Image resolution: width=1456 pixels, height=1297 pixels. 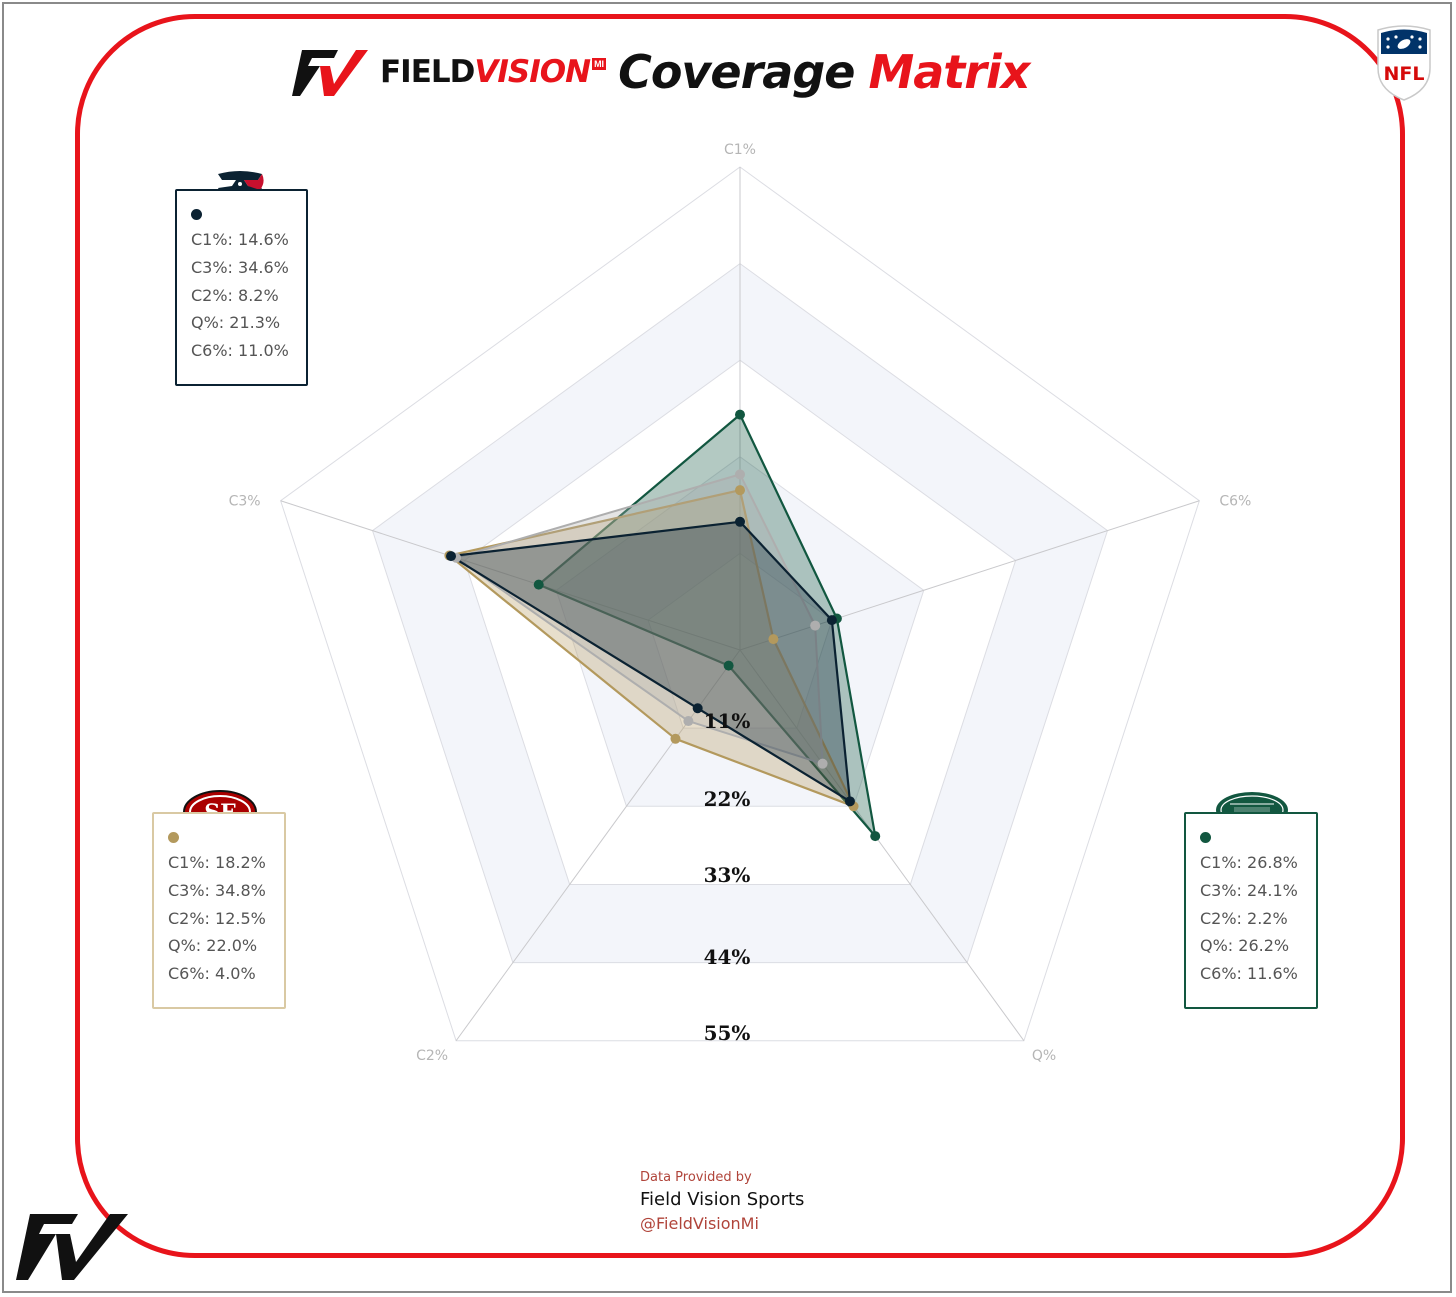 I want to click on ring-label-4: 44%, so click(x=727, y=957).